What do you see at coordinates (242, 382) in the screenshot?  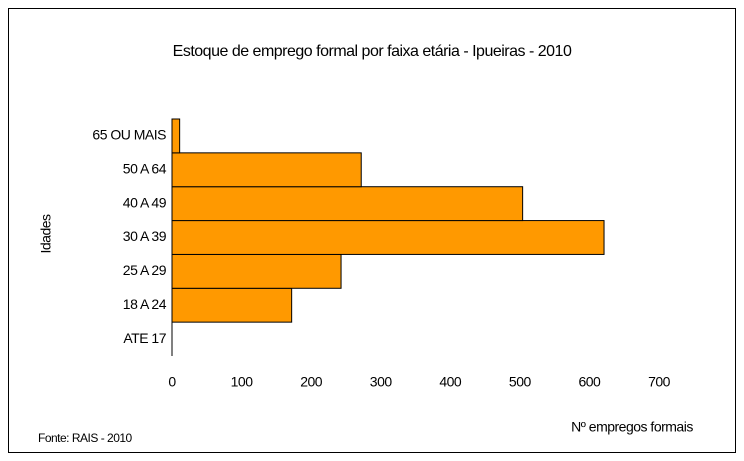 I see `x-tick-label: 100` at bounding box center [242, 382].